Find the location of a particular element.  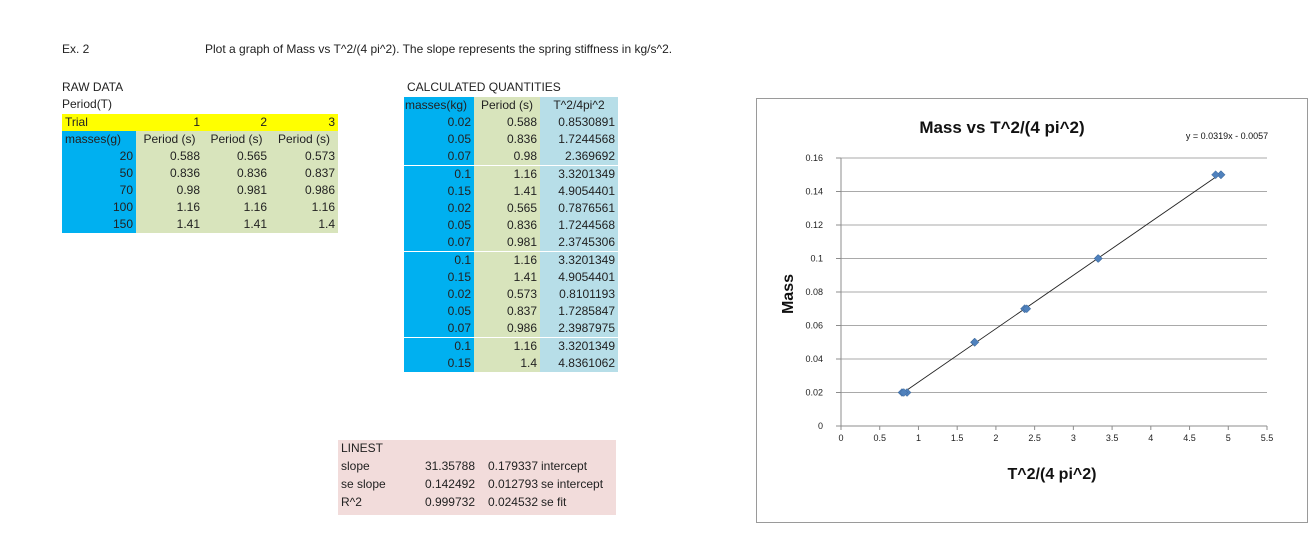

y-tick-label: 0.02 is located at coordinates (814, 393).